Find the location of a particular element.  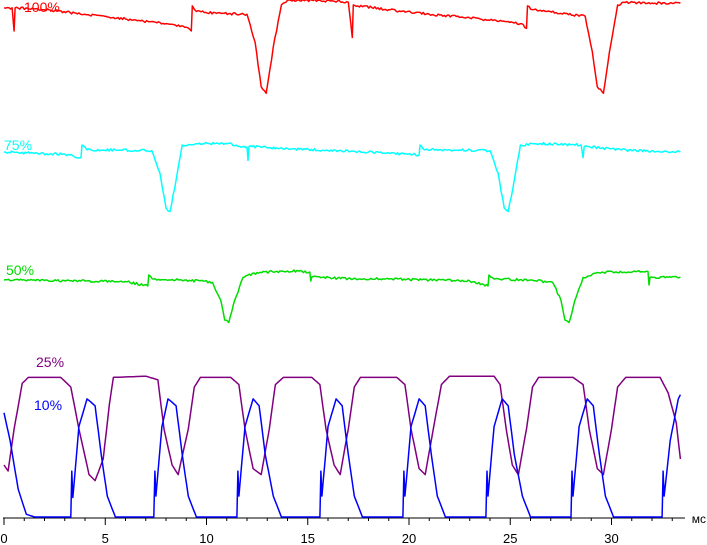

series-label-25-percent: 25% is located at coordinates (50, 362).